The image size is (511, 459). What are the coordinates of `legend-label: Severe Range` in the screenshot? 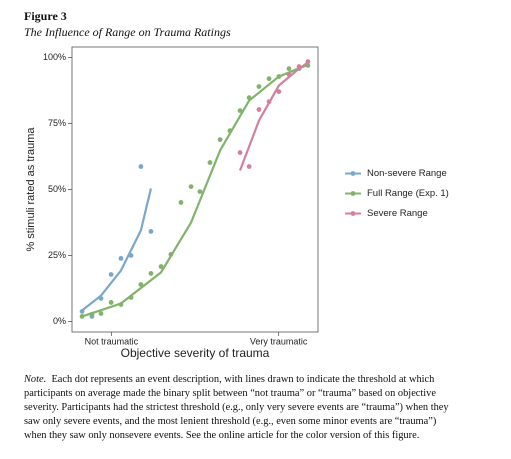 It's located at (397, 213).